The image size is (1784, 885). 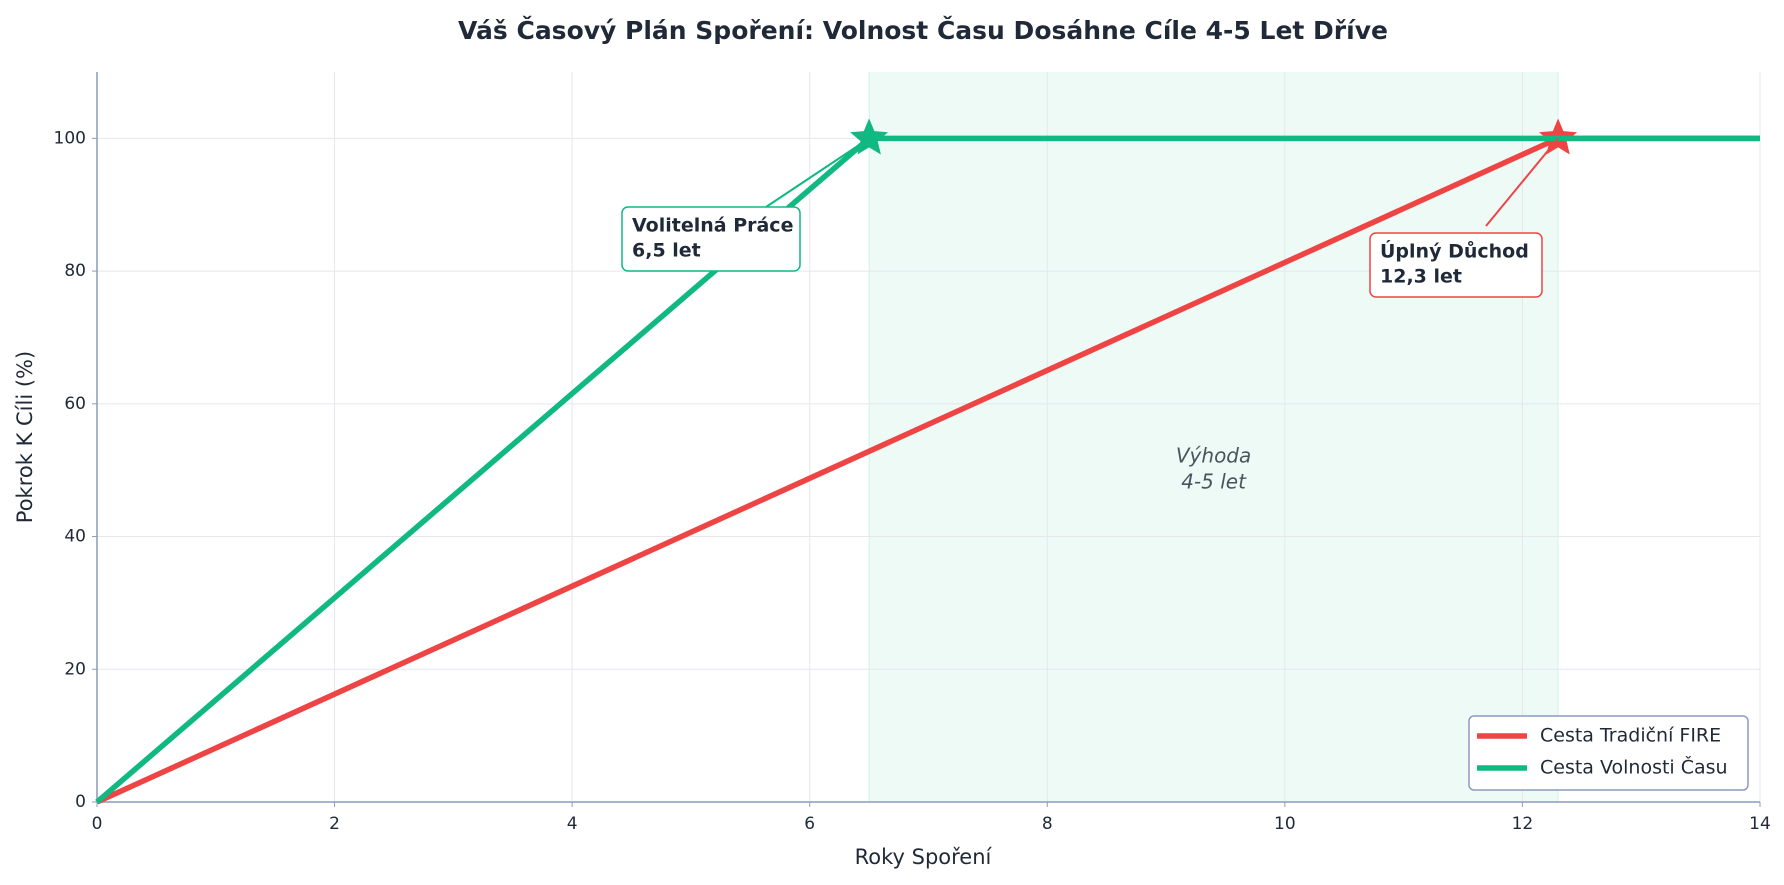 What do you see at coordinates (97, 824) in the screenshot?
I see `x-tick-label: 0` at bounding box center [97, 824].